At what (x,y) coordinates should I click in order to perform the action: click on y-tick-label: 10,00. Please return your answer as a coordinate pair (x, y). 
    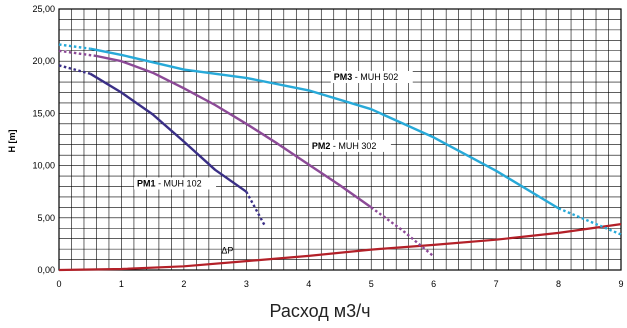
    Looking at the image, I should click on (43, 166).